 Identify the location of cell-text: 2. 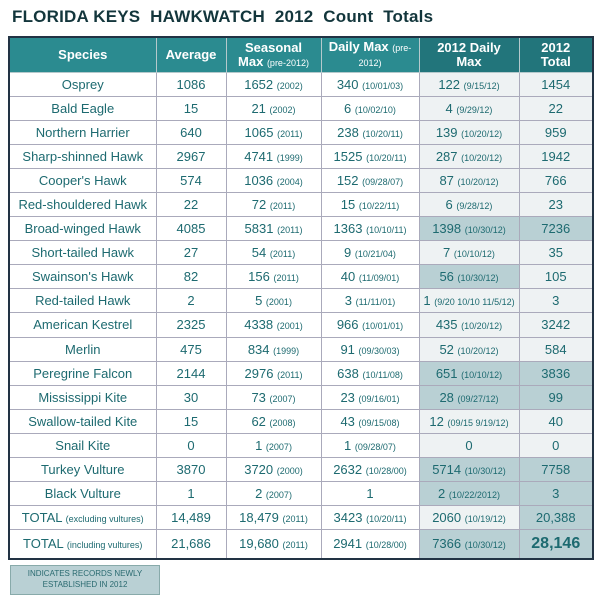
(259, 493).